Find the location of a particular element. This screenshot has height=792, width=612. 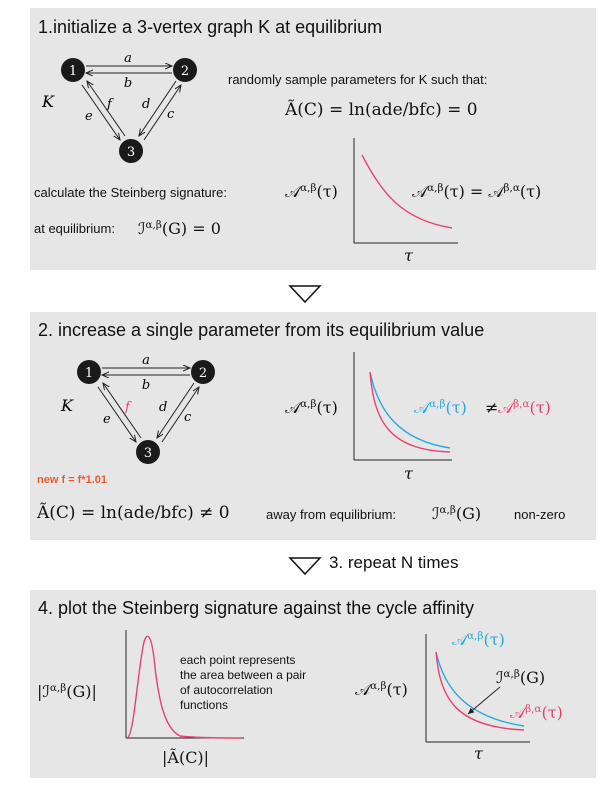

down-triangle-icon is located at coordinates (305, 294).